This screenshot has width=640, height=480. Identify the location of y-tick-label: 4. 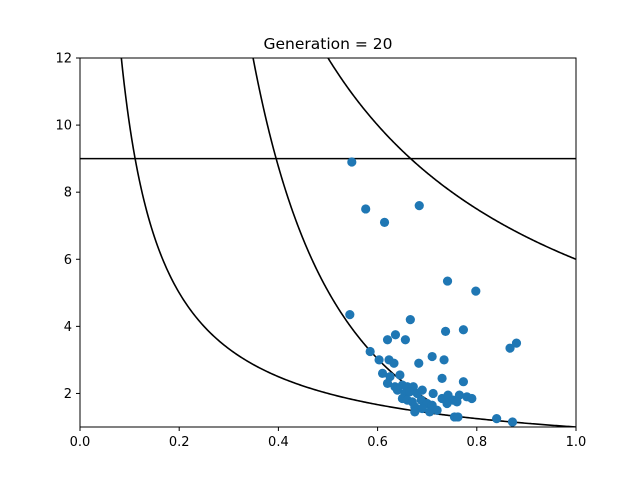
(68, 327).